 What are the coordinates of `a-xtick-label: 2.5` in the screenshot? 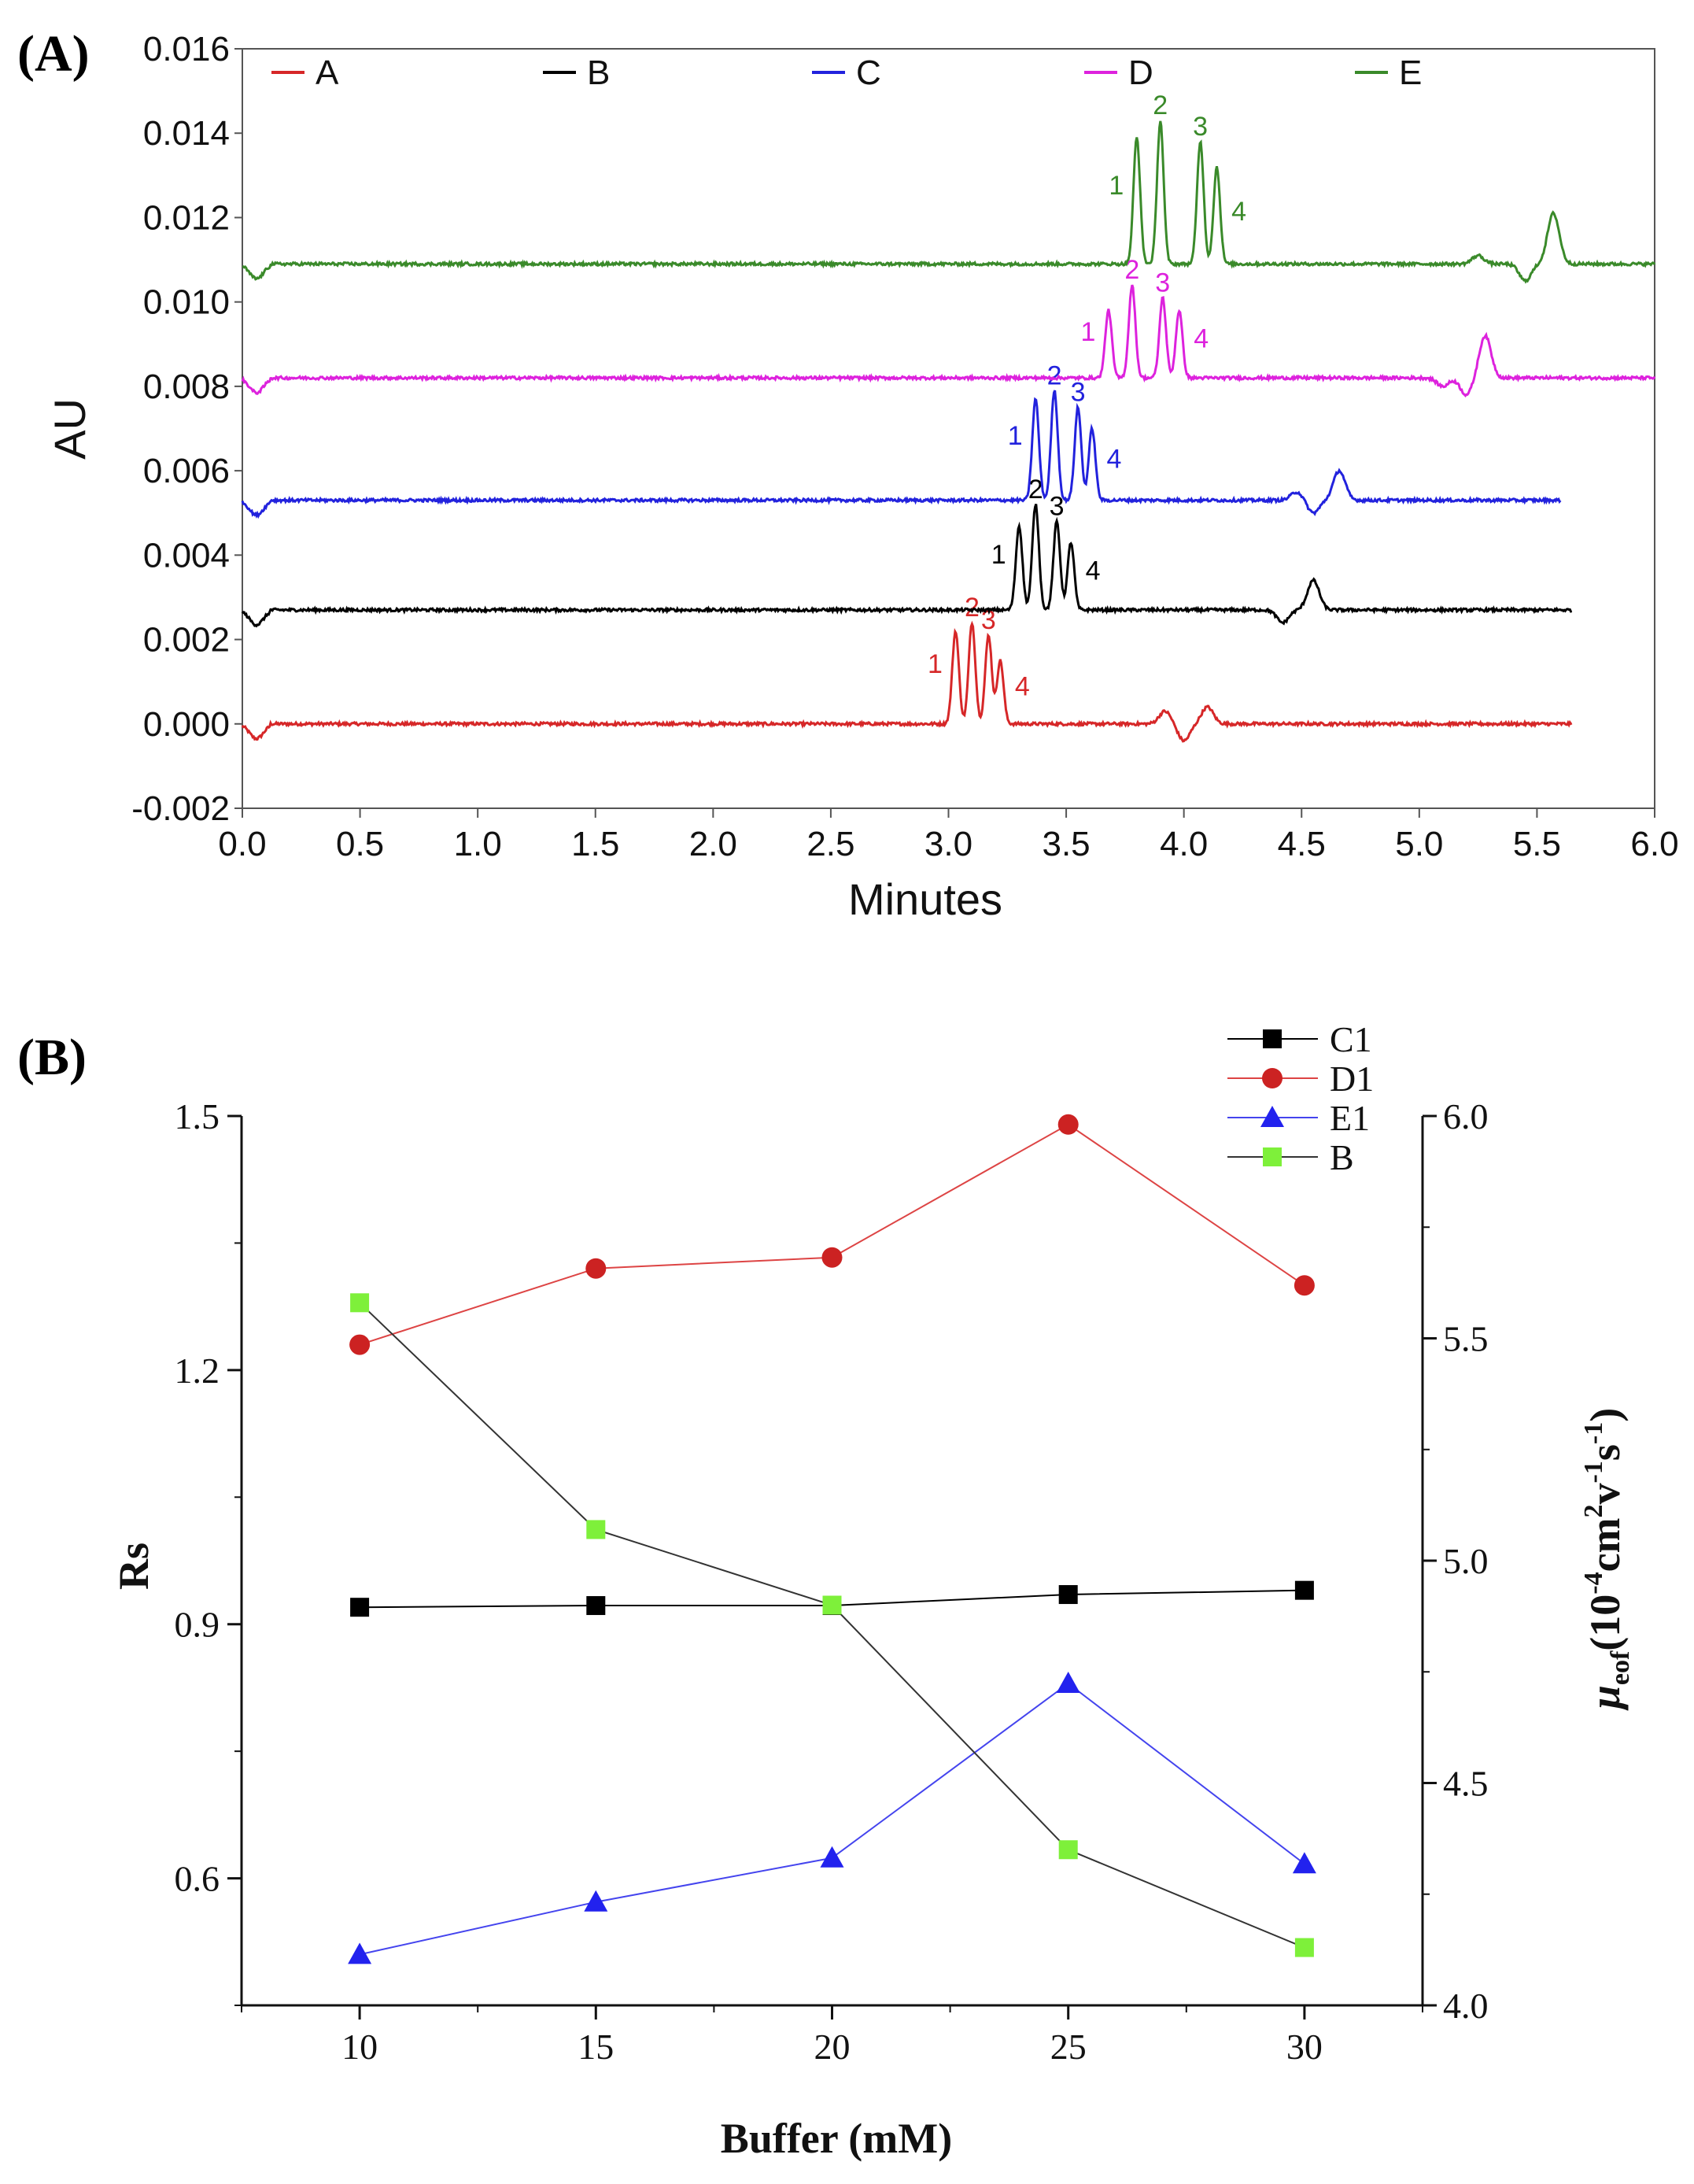 It's located at (830, 844).